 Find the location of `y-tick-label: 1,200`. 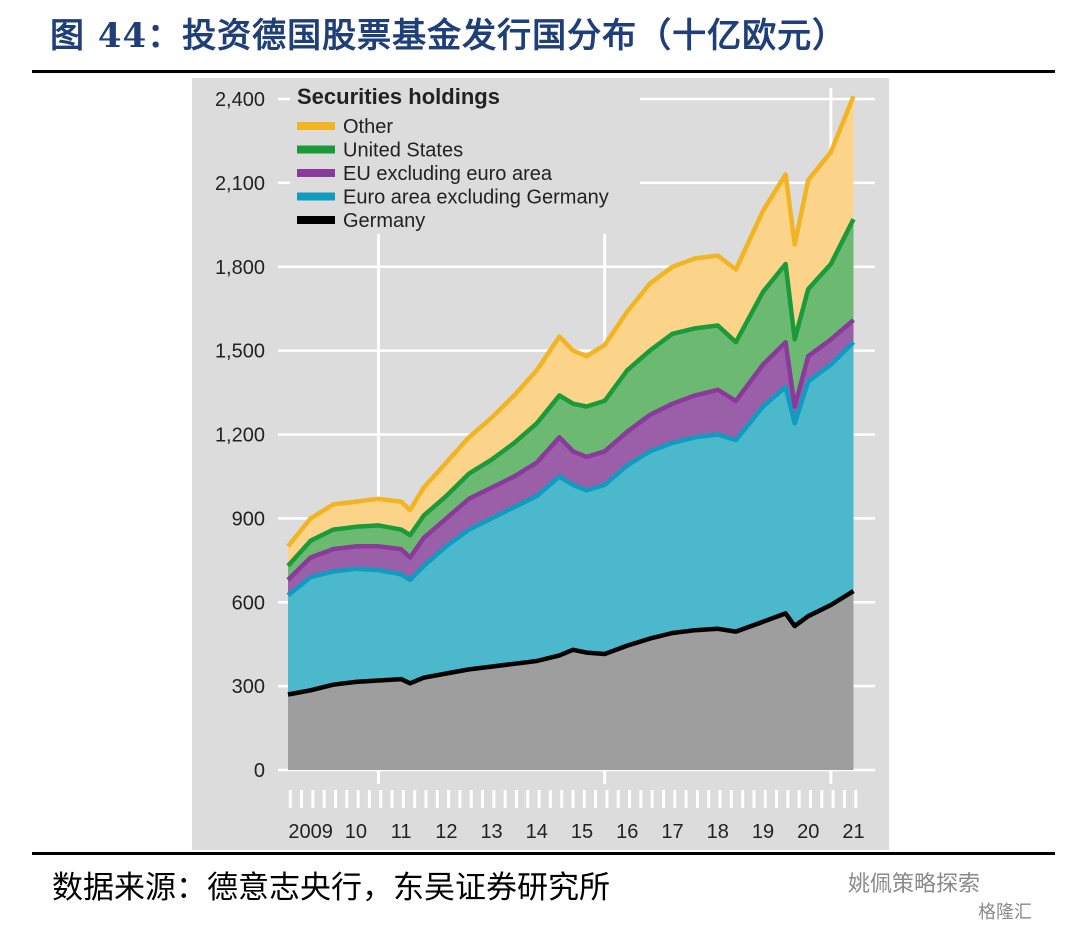

y-tick-label: 1,200 is located at coordinates (240, 436).